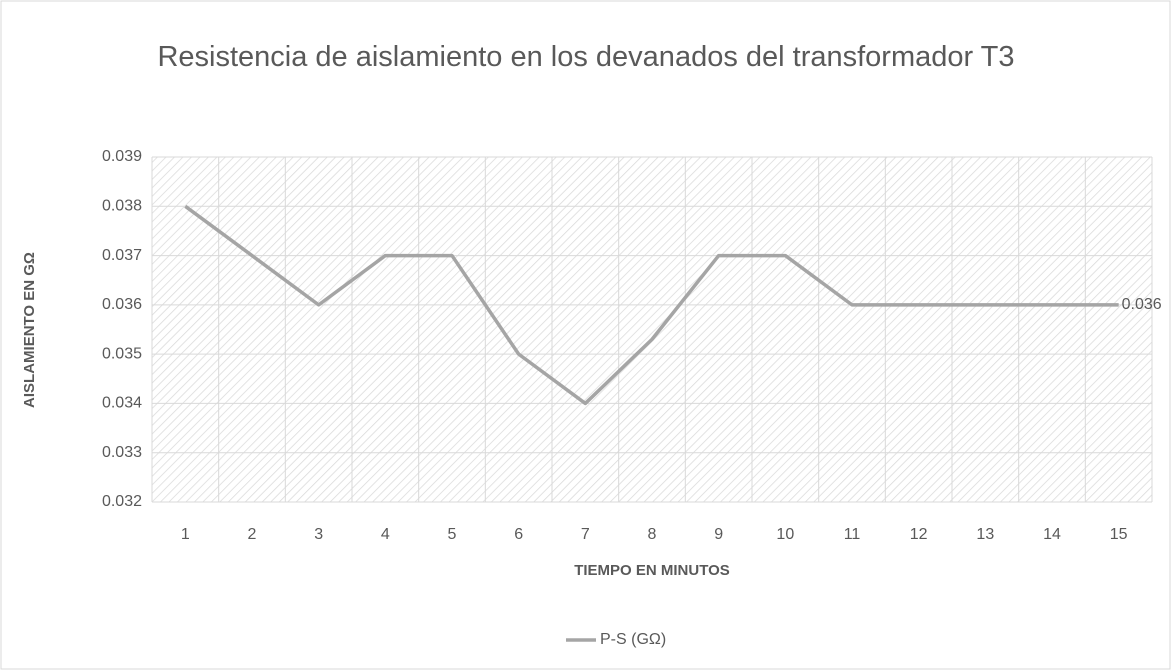 This screenshot has width=1172, height=671. Describe the element at coordinates (1052, 534) in the screenshot. I see `x-tick-label: 14` at that location.